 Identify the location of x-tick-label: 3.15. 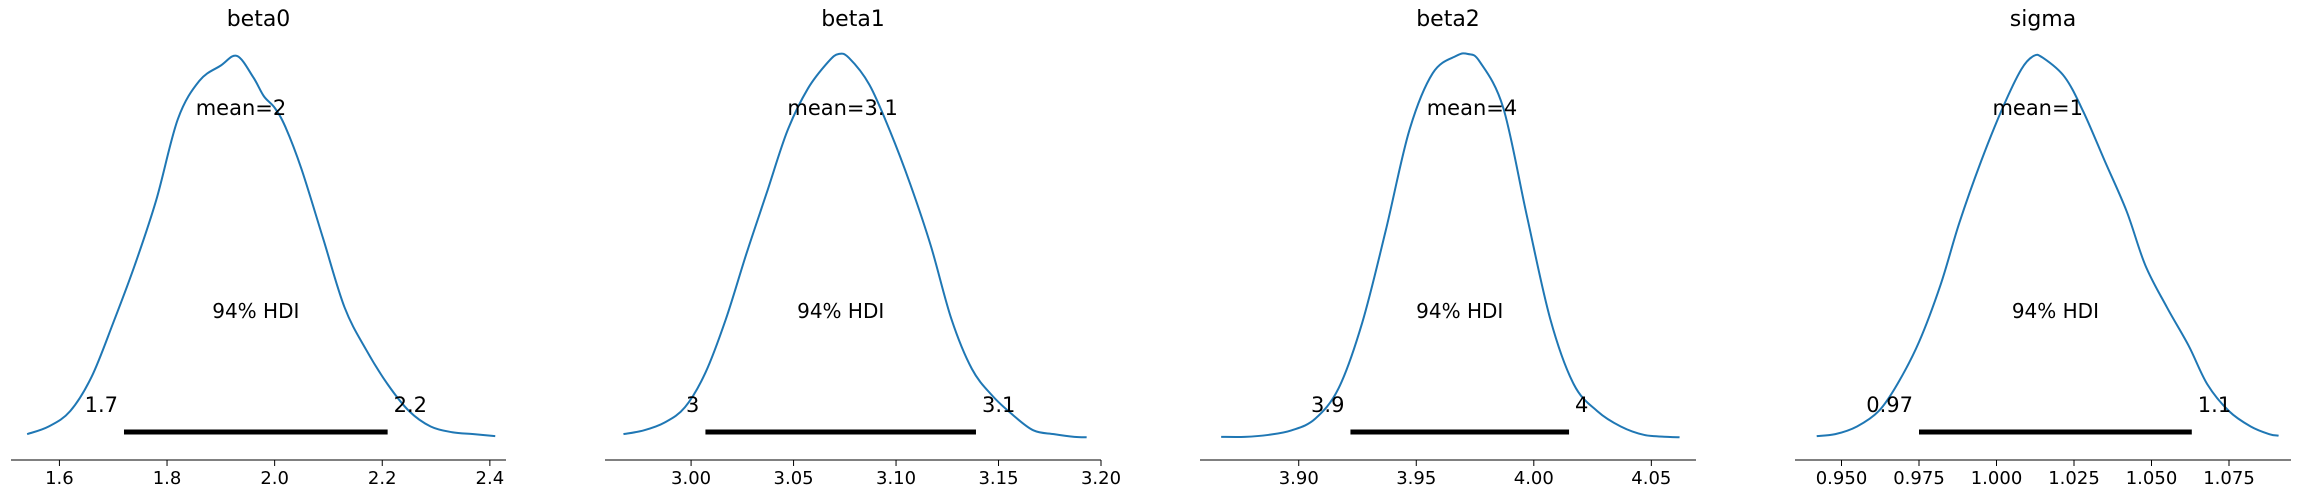
(998, 478).